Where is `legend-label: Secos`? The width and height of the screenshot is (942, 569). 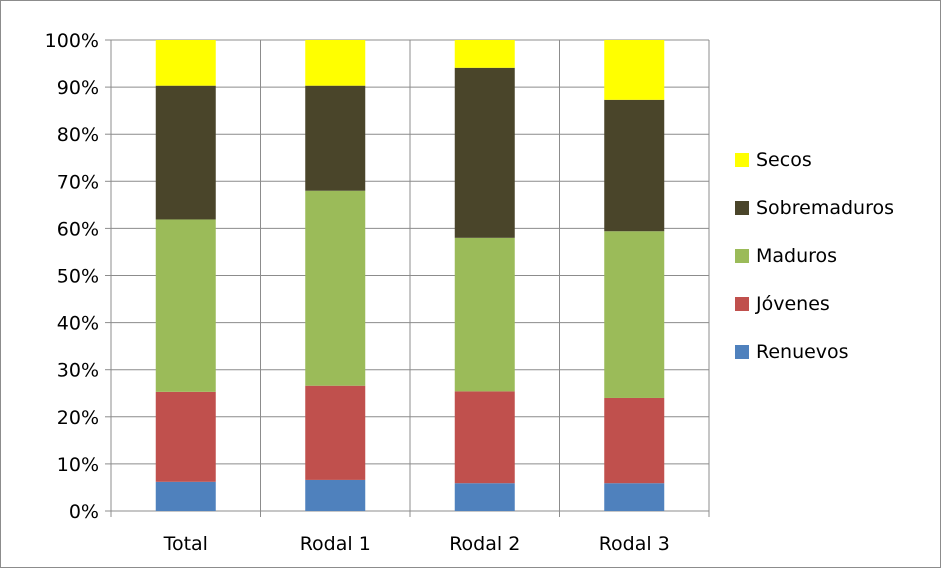 legend-label: Secos is located at coordinates (784, 160).